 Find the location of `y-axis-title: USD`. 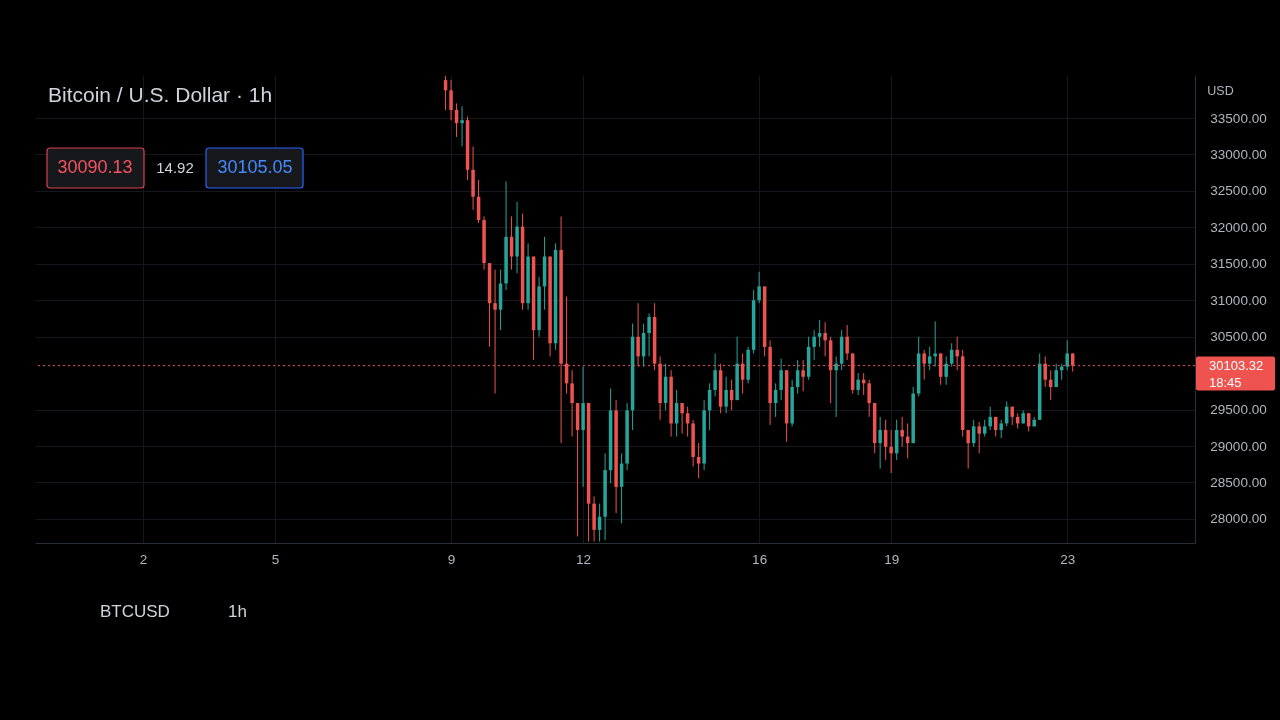

y-axis-title: USD is located at coordinates (1220, 90).